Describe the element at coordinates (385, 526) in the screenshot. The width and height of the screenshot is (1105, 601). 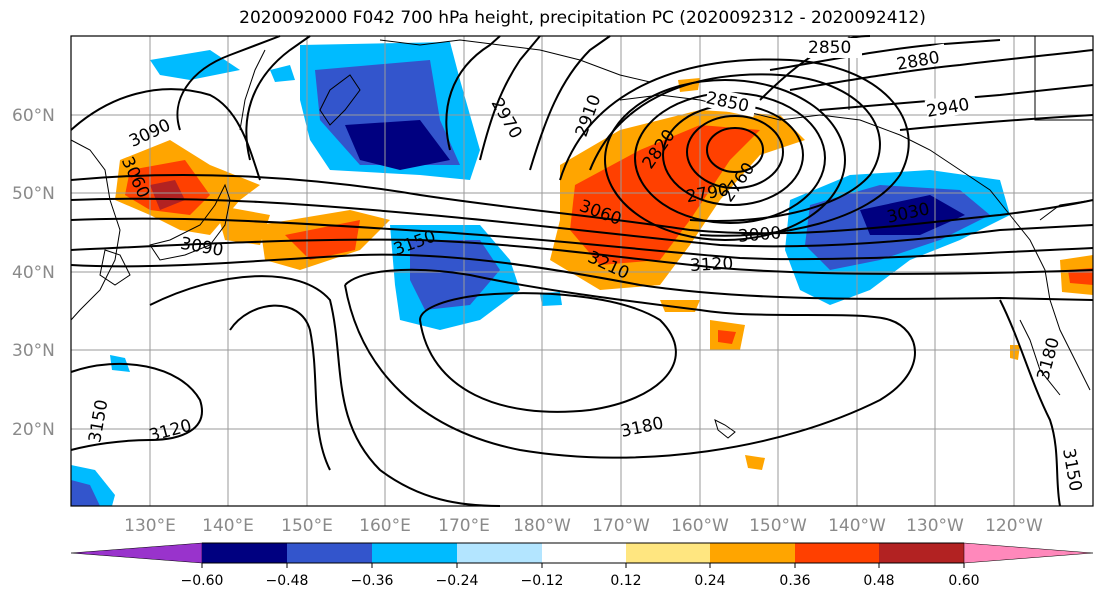
I see `lon-label: 160°E` at that location.